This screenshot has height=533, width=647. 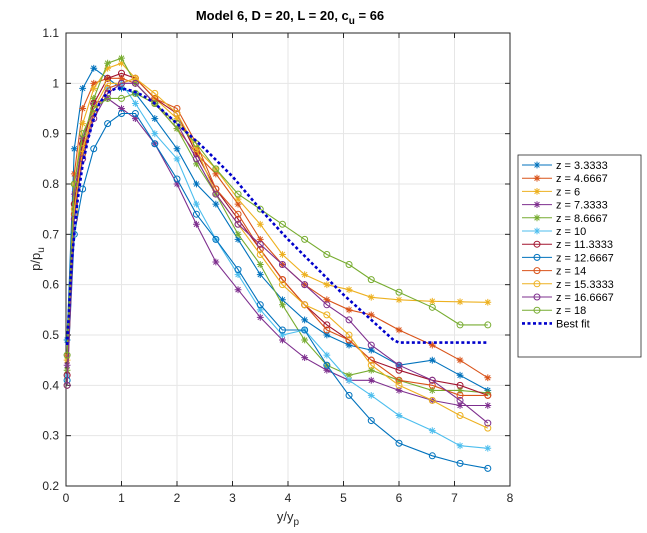 What do you see at coordinates (288, 518) in the screenshot?
I see `x-axis-label: y/yp` at bounding box center [288, 518].